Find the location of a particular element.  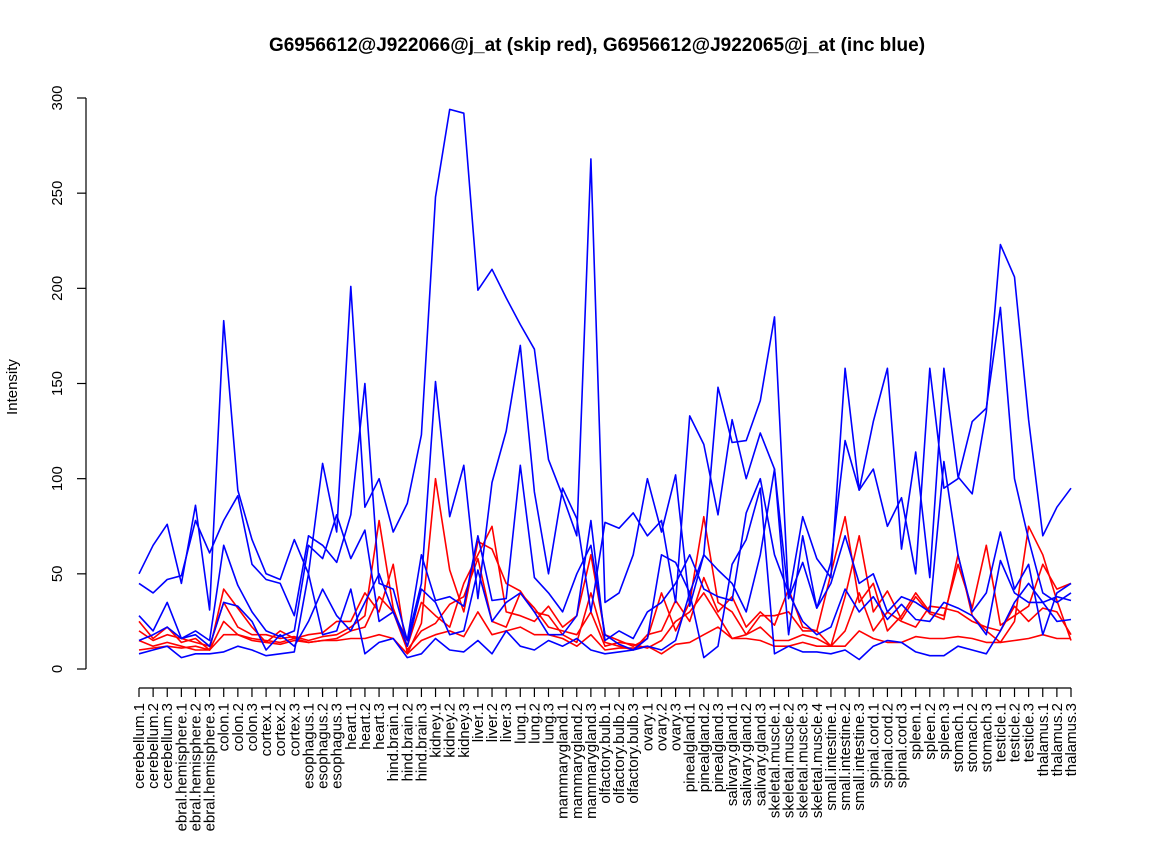

x-tick-label: hind.brain.3 is located at coordinates (421, 742).